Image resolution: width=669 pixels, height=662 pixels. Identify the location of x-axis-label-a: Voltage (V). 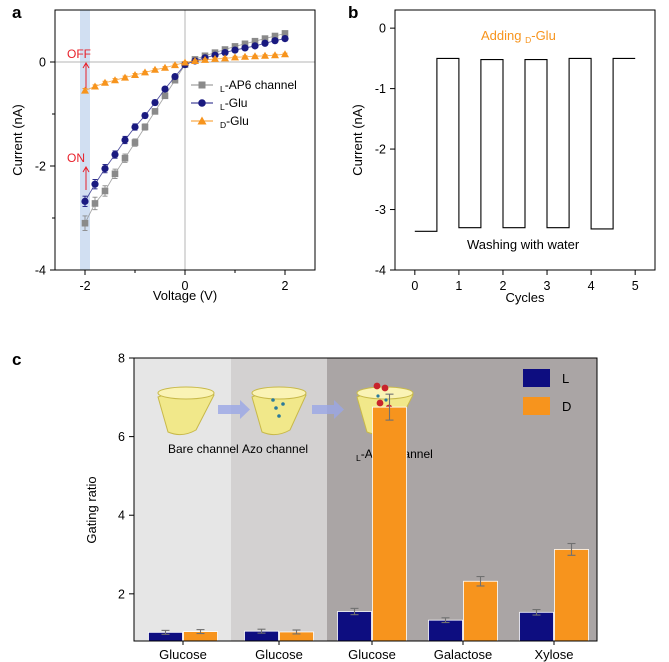
(185, 295).